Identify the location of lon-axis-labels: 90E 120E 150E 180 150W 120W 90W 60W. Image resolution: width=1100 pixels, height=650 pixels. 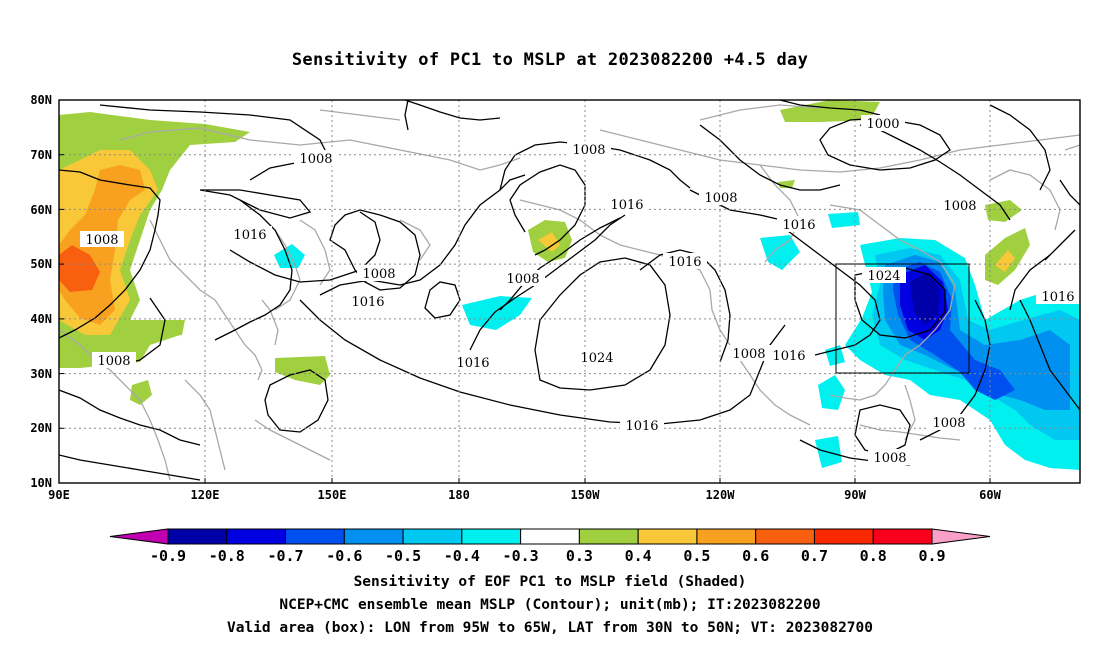
(524, 495).